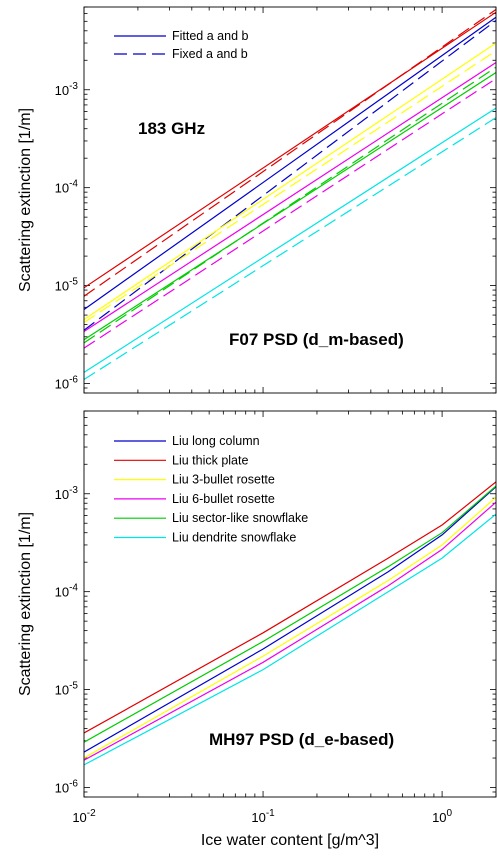  Describe the element at coordinates (301, 739) in the screenshot. I see `annotation-psd: MH97 PSD (d_e-based)` at that location.